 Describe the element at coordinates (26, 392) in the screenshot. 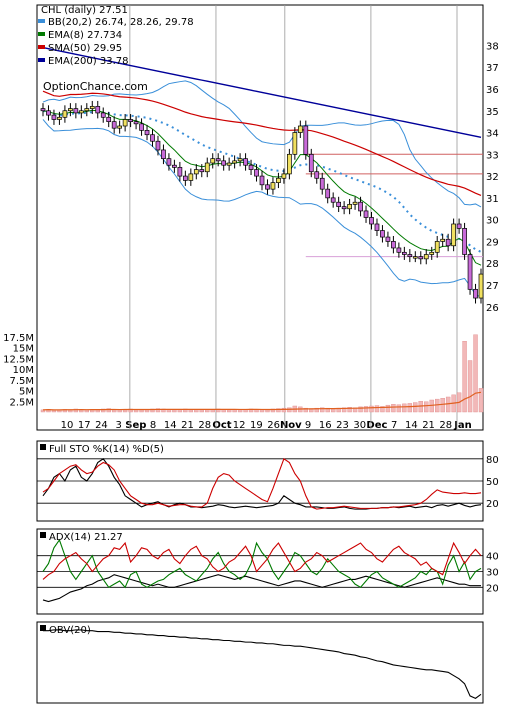

I see `volume-tick-label: 5M` at that location.